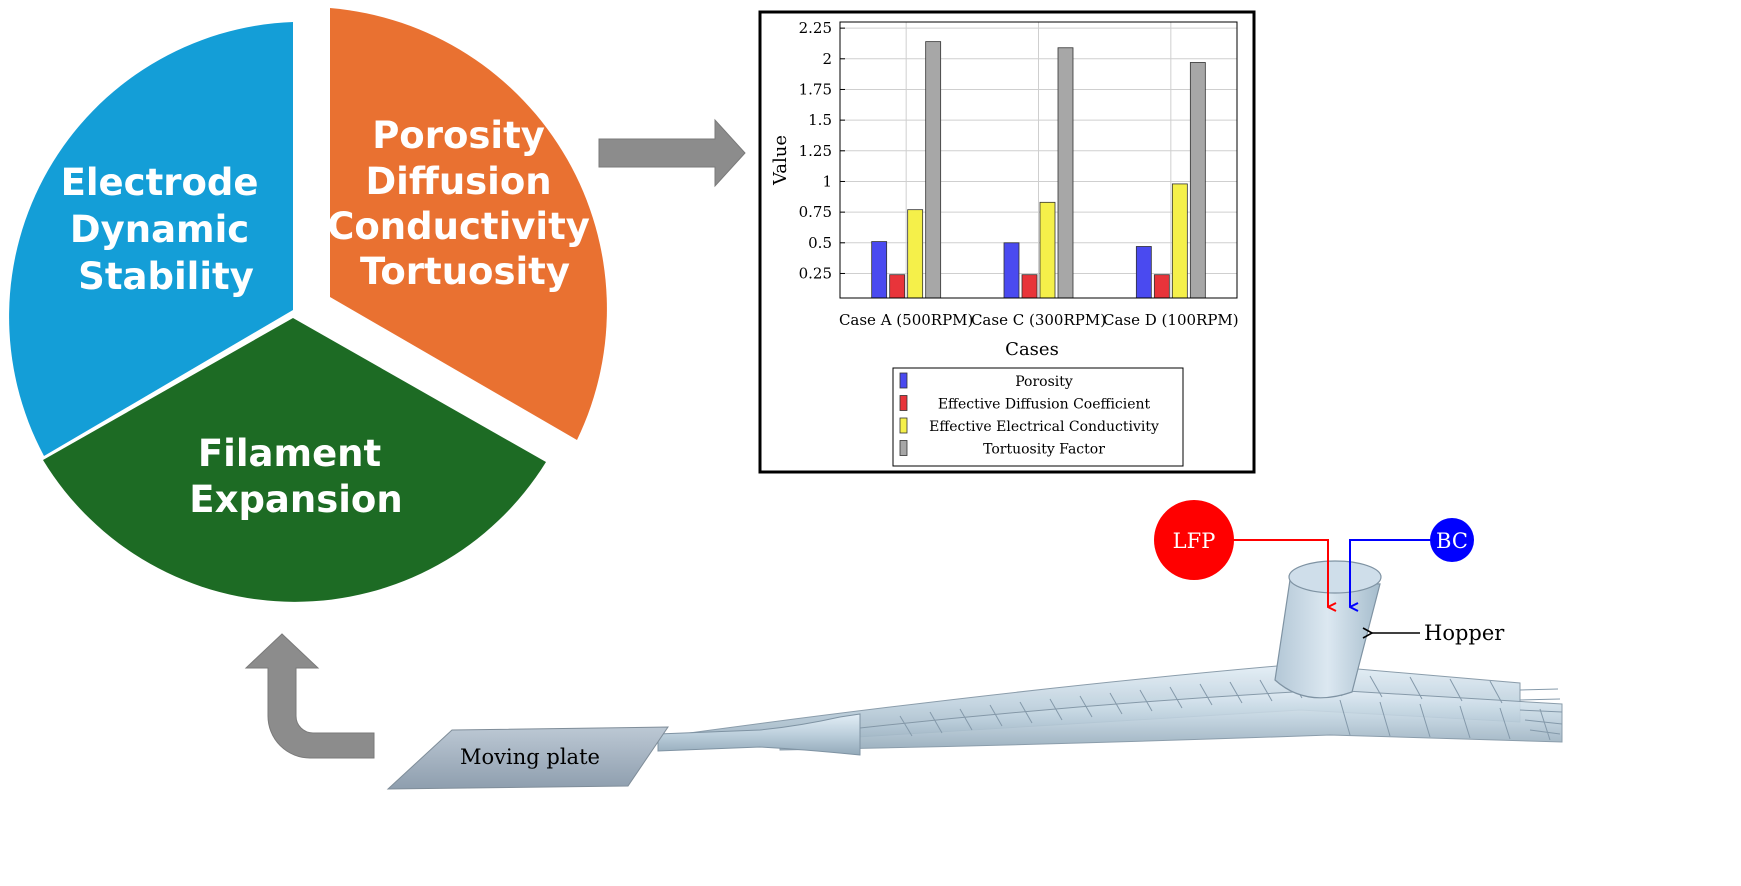 Image resolution: width=1741 pixels, height=886 pixels. I want to click on extrusion-nozzle, so click(759, 734).